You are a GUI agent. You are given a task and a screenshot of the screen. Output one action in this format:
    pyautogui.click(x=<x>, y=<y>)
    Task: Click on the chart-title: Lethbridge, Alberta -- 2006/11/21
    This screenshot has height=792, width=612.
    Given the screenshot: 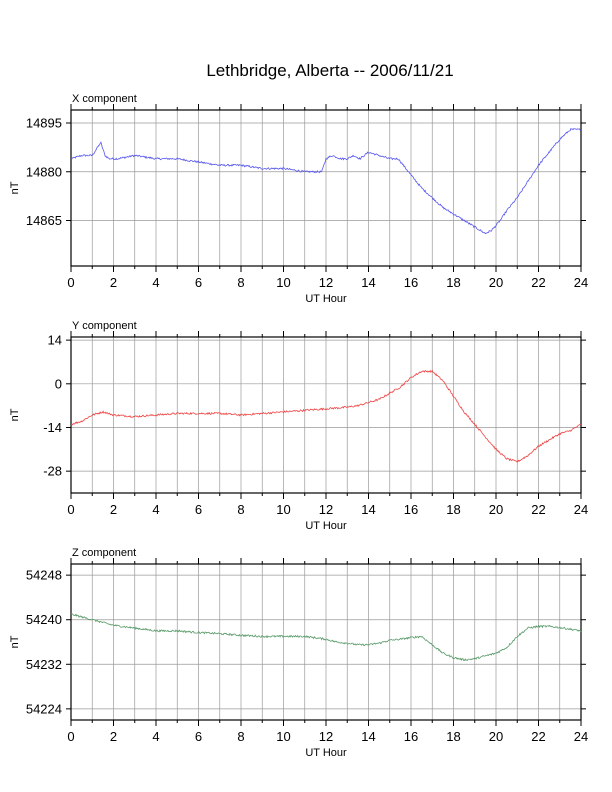 What is the action you would take?
    pyautogui.click(x=329, y=70)
    